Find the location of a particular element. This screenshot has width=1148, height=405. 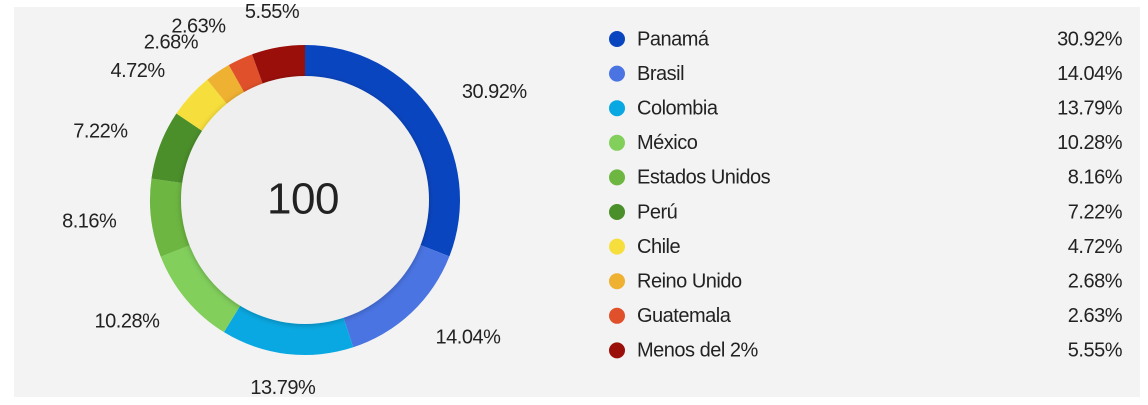

center-label: 100 is located at coordinates (303, 199).